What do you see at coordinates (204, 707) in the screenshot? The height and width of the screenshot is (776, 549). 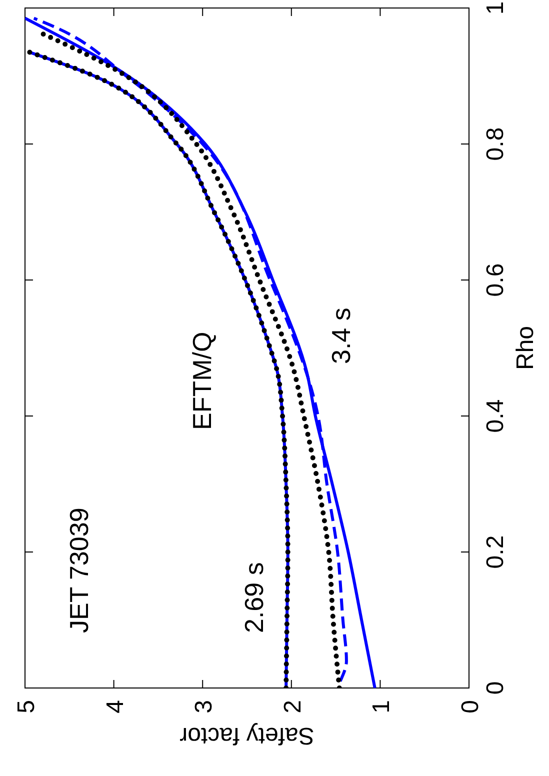 I see `x-tick-label: 3` at bounding box center [204, 707].